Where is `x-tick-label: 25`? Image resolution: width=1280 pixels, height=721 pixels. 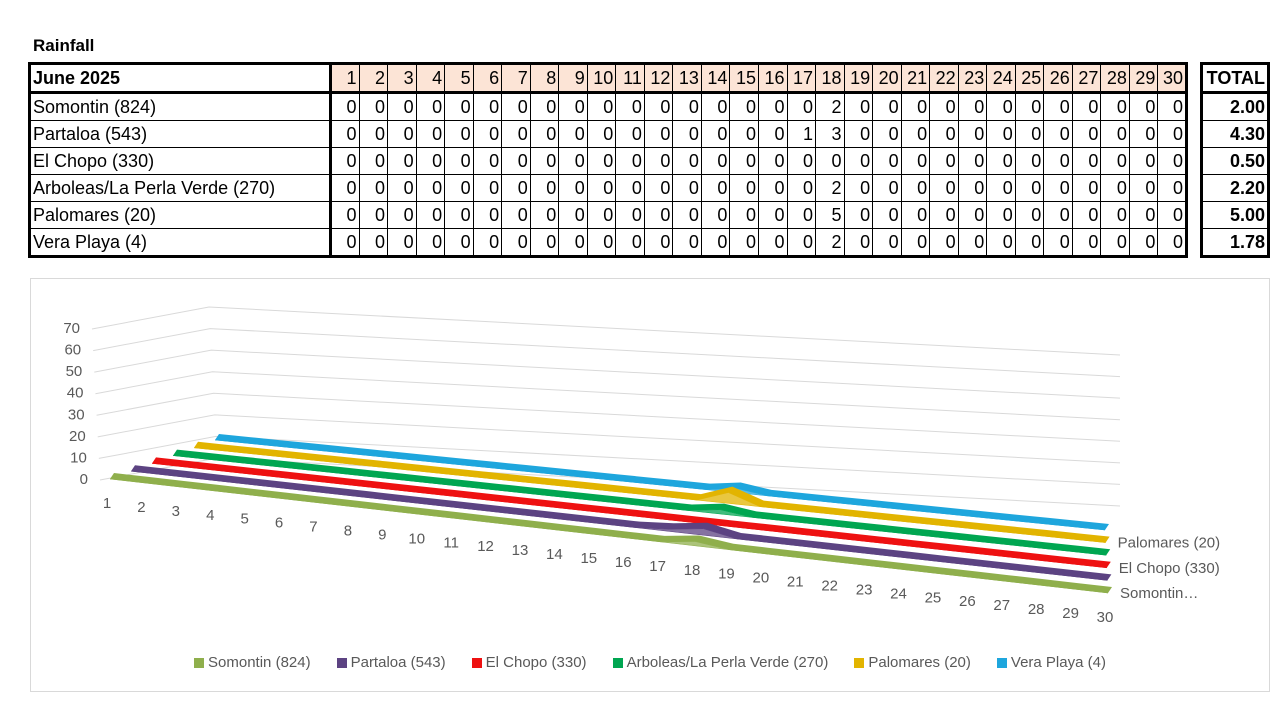
x-tick-label: 25 is located at coordinates (933, 597).